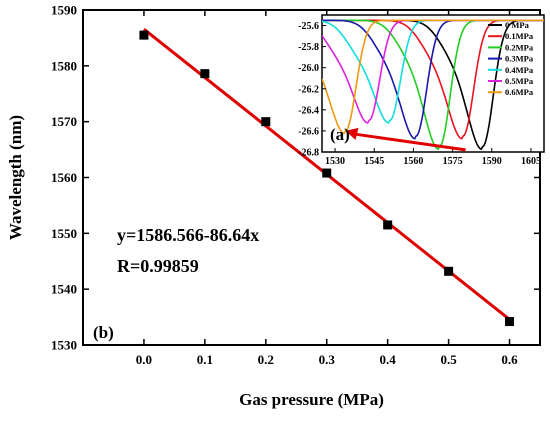  What do you see at coordinates (519, 36) in the screenshot?
I see `legend-label: 0.1MPa` at bounding box center [519, 36].